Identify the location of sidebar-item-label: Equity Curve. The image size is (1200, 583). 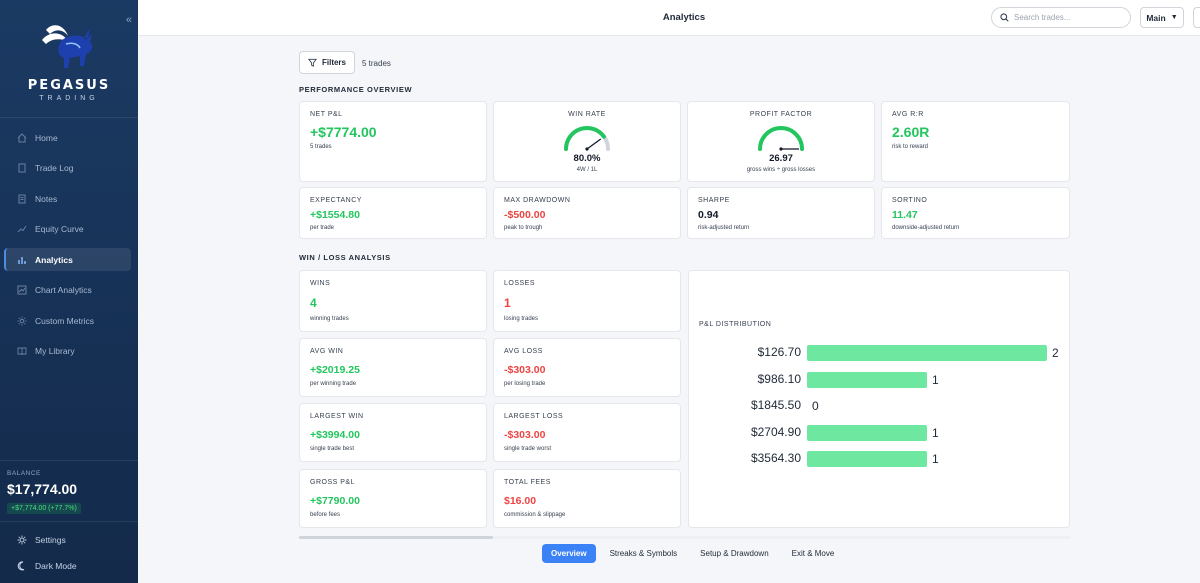
(59, 229).